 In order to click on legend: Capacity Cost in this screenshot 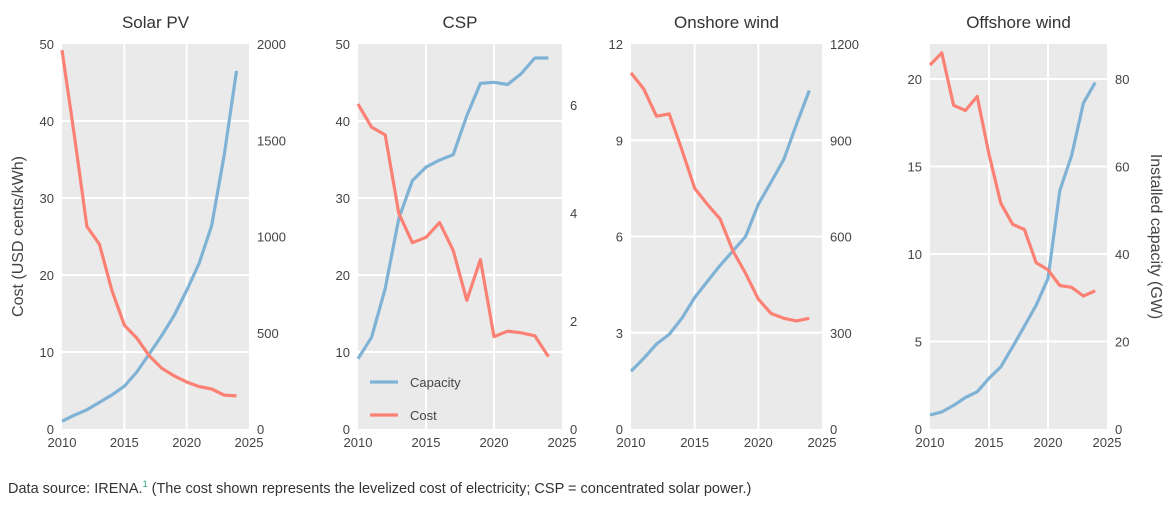, I will do `click(415, 399)`.